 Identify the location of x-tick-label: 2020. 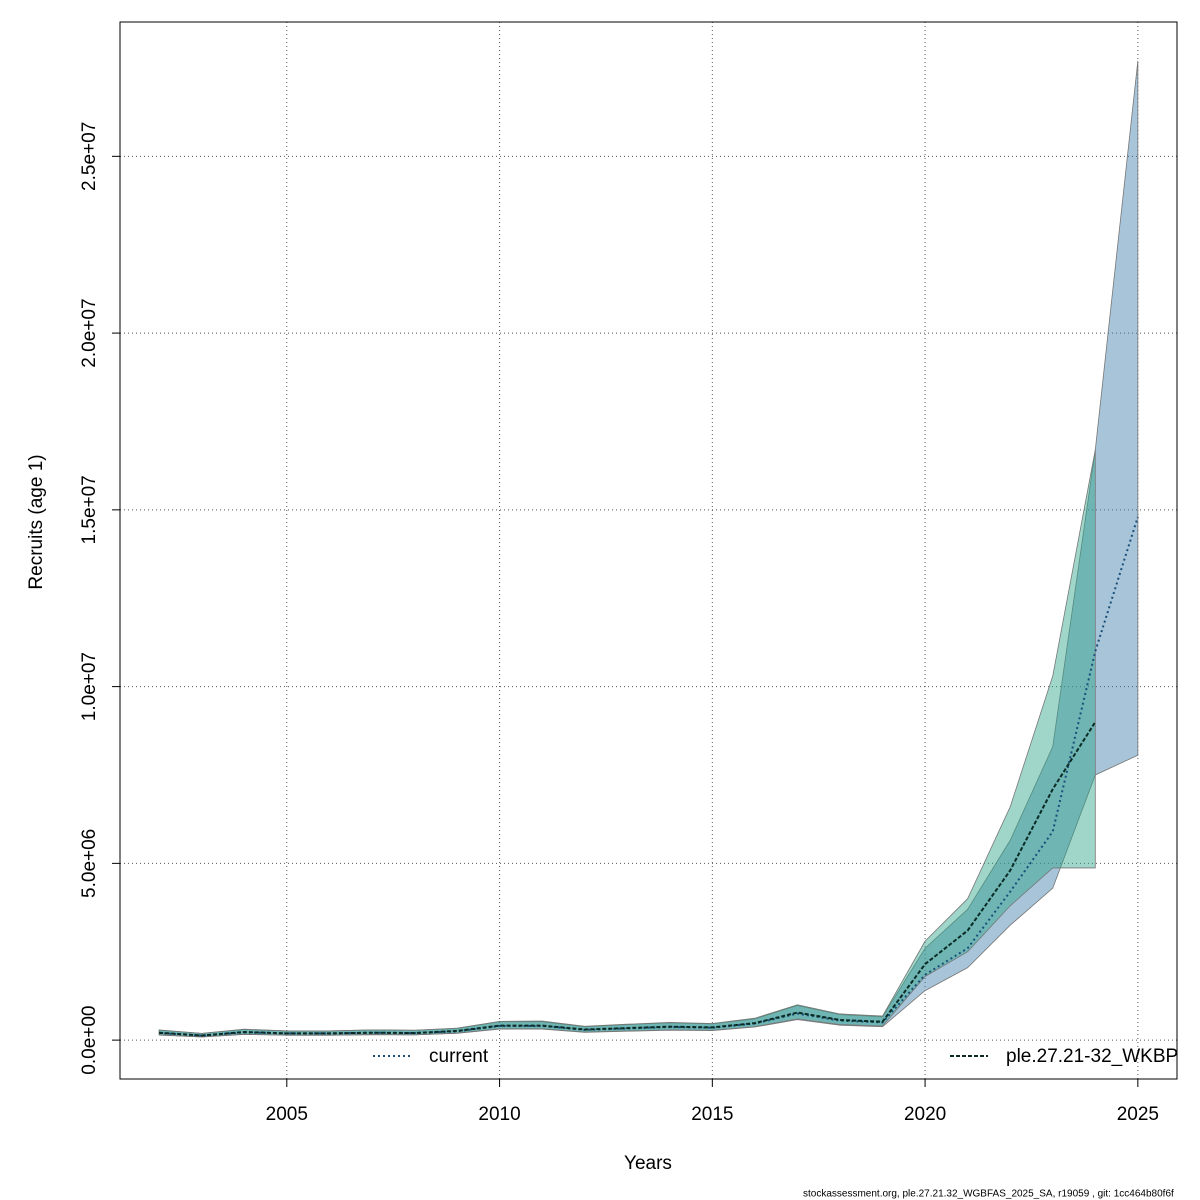
(925, 1114).